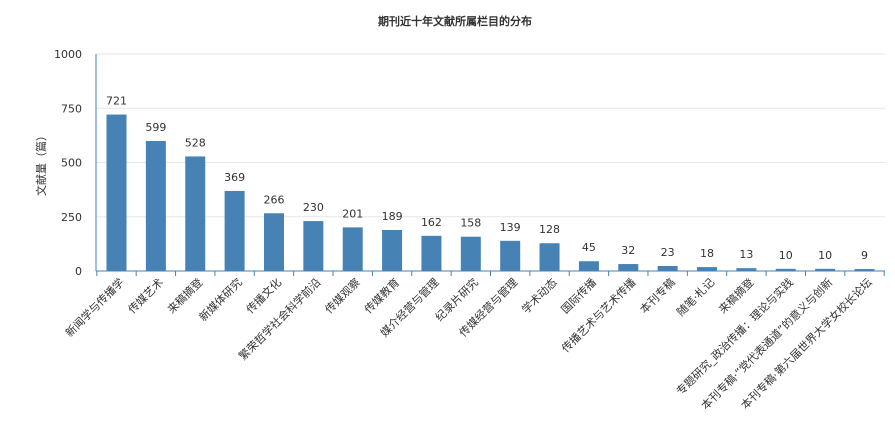 This screenshot has height=439, width=895. What do you see at coordinates (431, 222) in the screenshot?
I see `data-label: 162` at bounding box center [431, 222].